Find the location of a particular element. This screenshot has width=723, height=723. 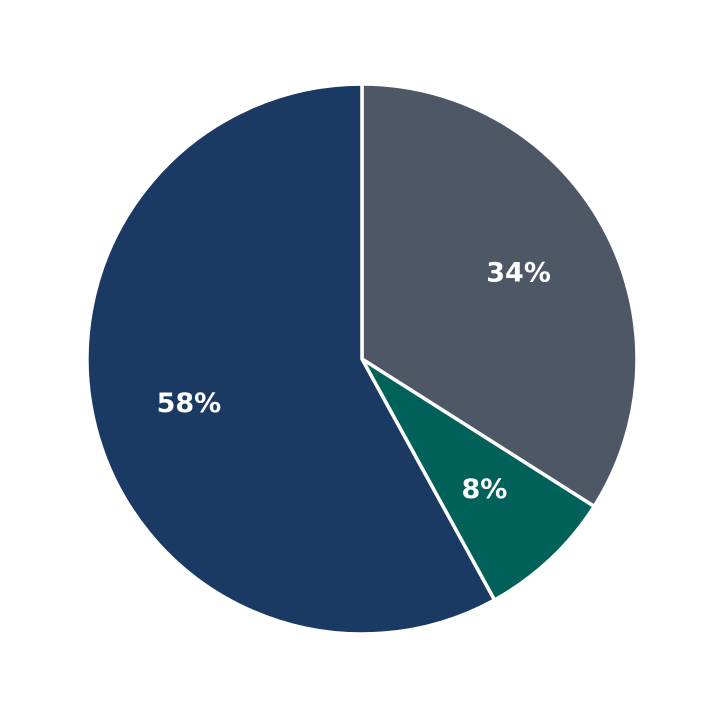

pie-slice-label-gray-slice: 34% is located at coordinates (518, 272).